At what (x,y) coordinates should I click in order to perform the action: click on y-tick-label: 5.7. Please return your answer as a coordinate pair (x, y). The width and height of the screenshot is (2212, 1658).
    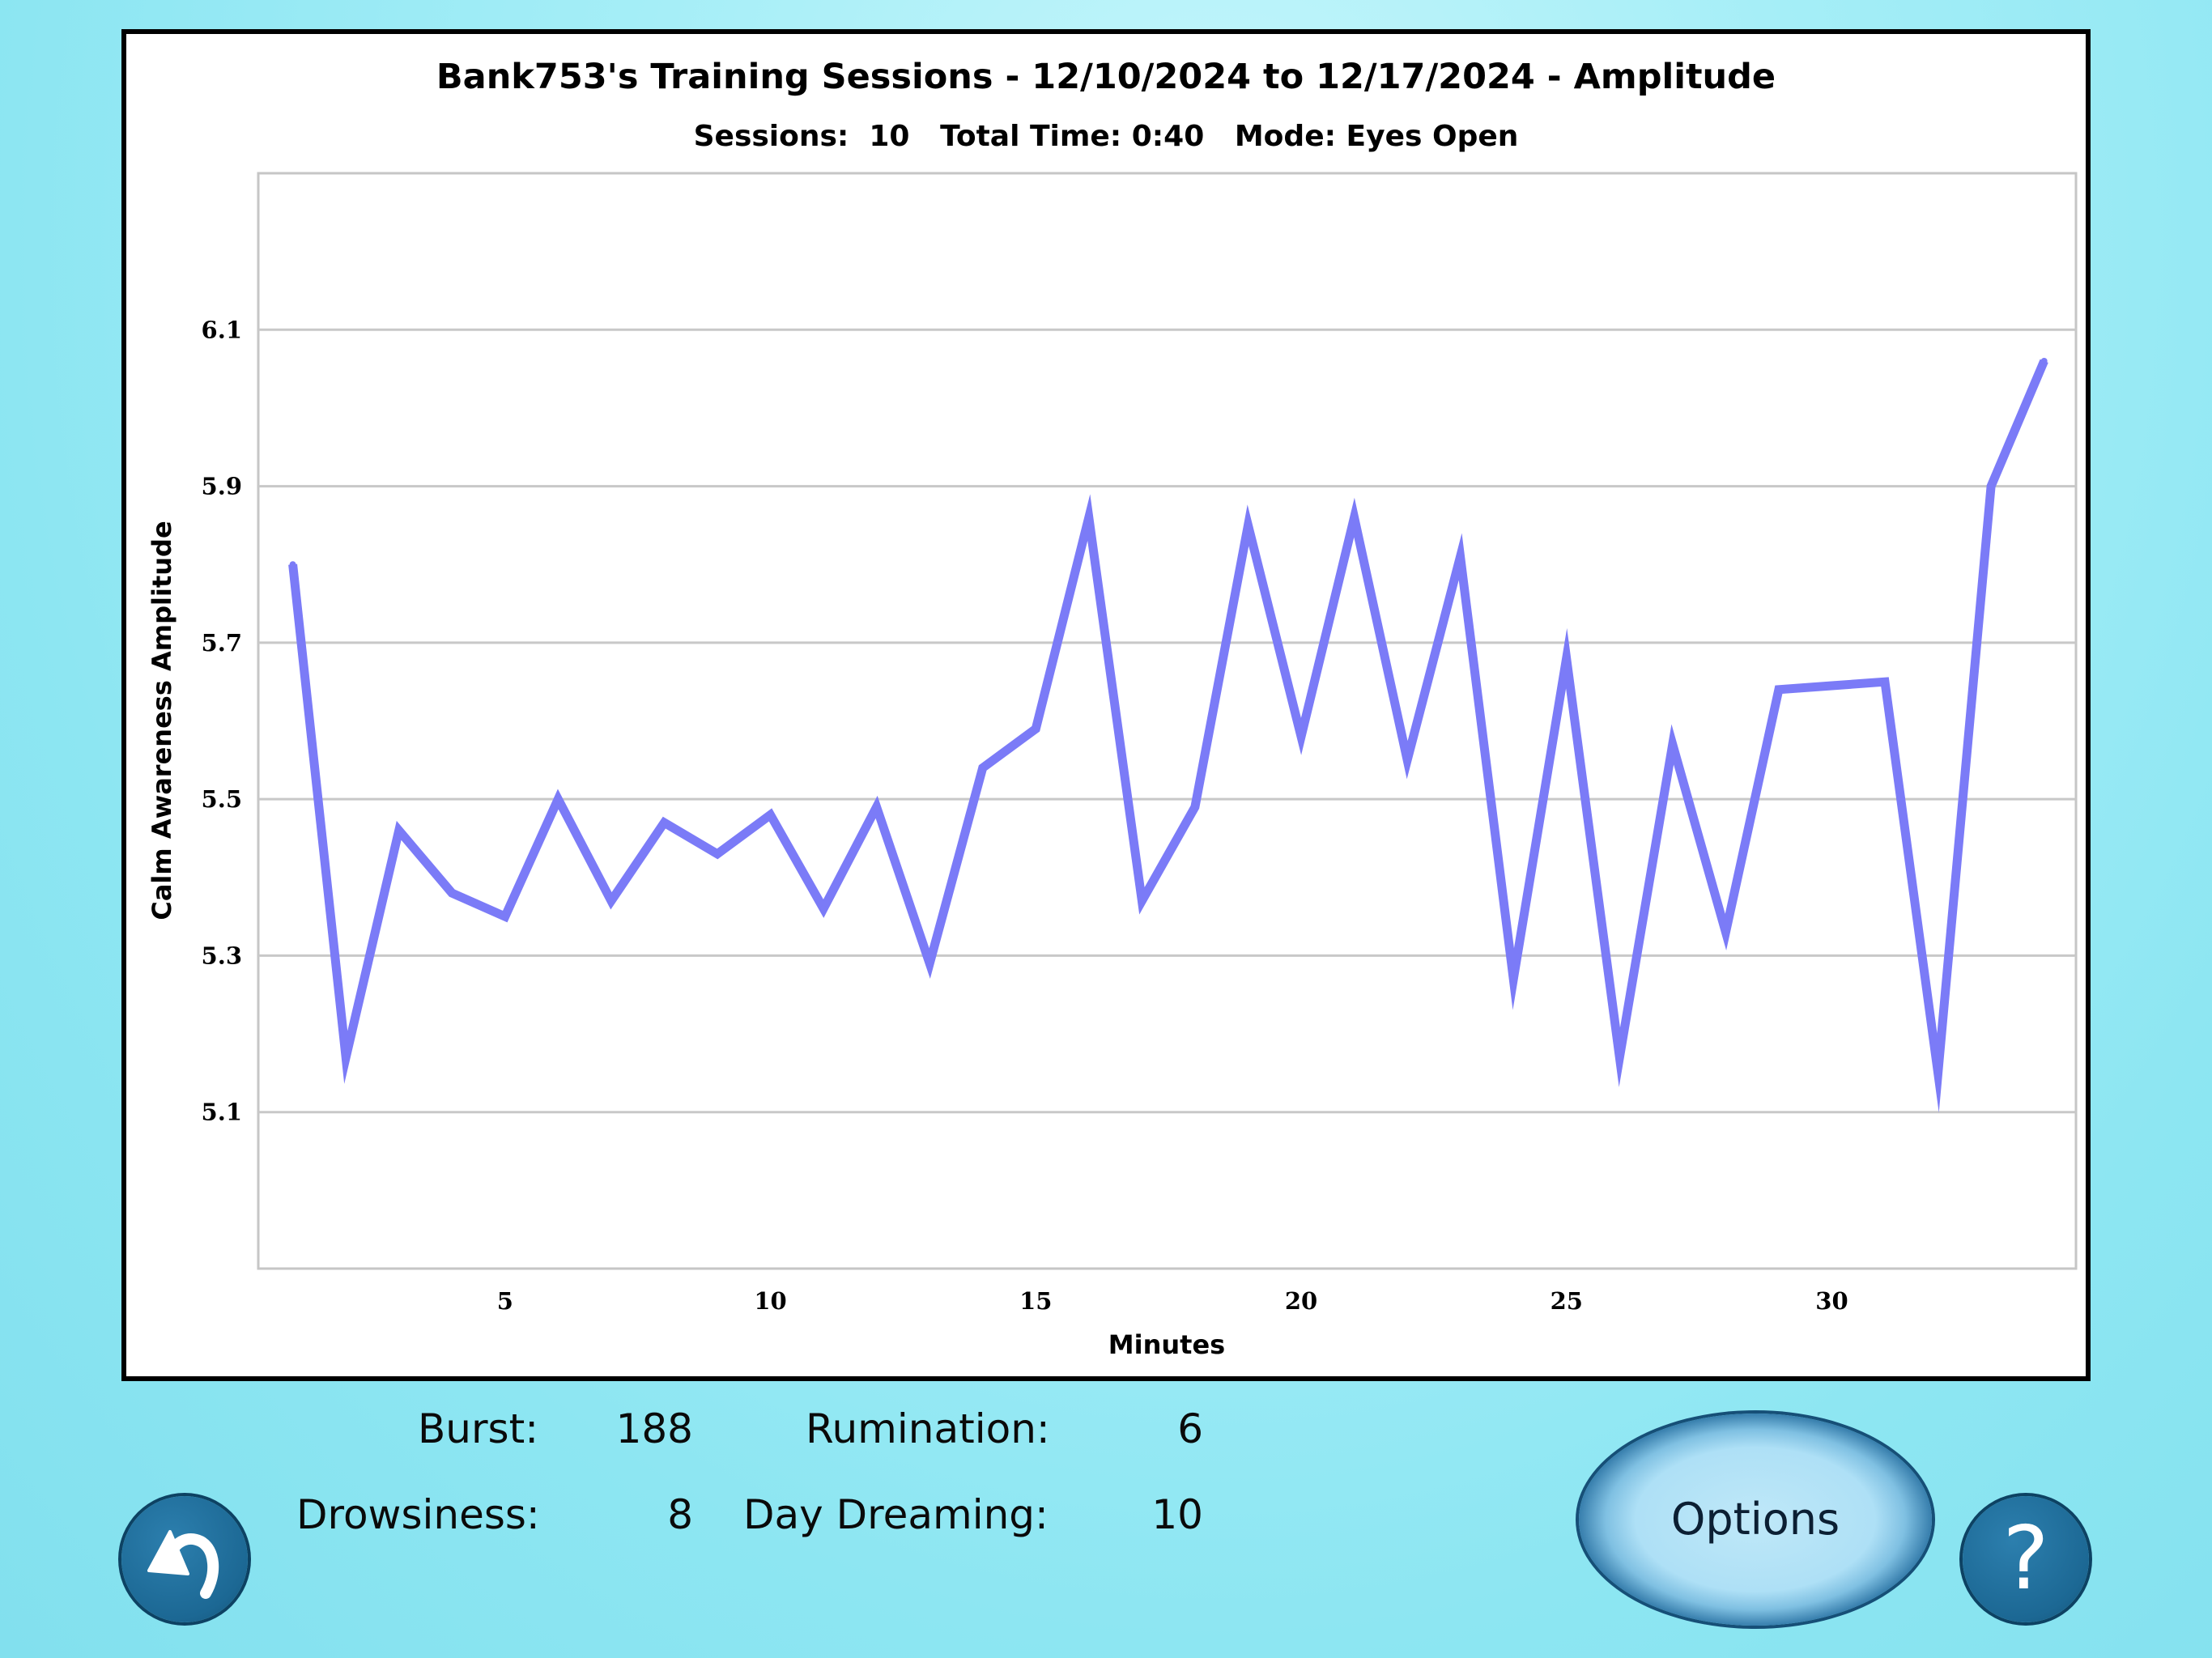
    Looking at the image, I should click on (222, 643).